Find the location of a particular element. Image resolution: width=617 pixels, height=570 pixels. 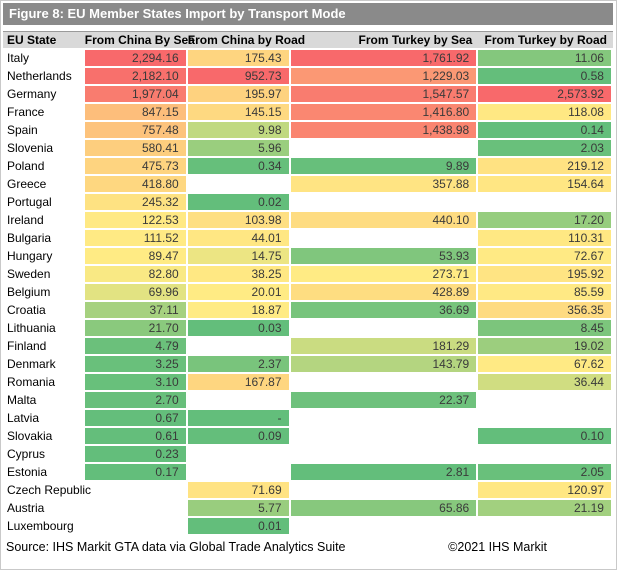

value-cell: 85.59 is located at coordinates (545, 293).